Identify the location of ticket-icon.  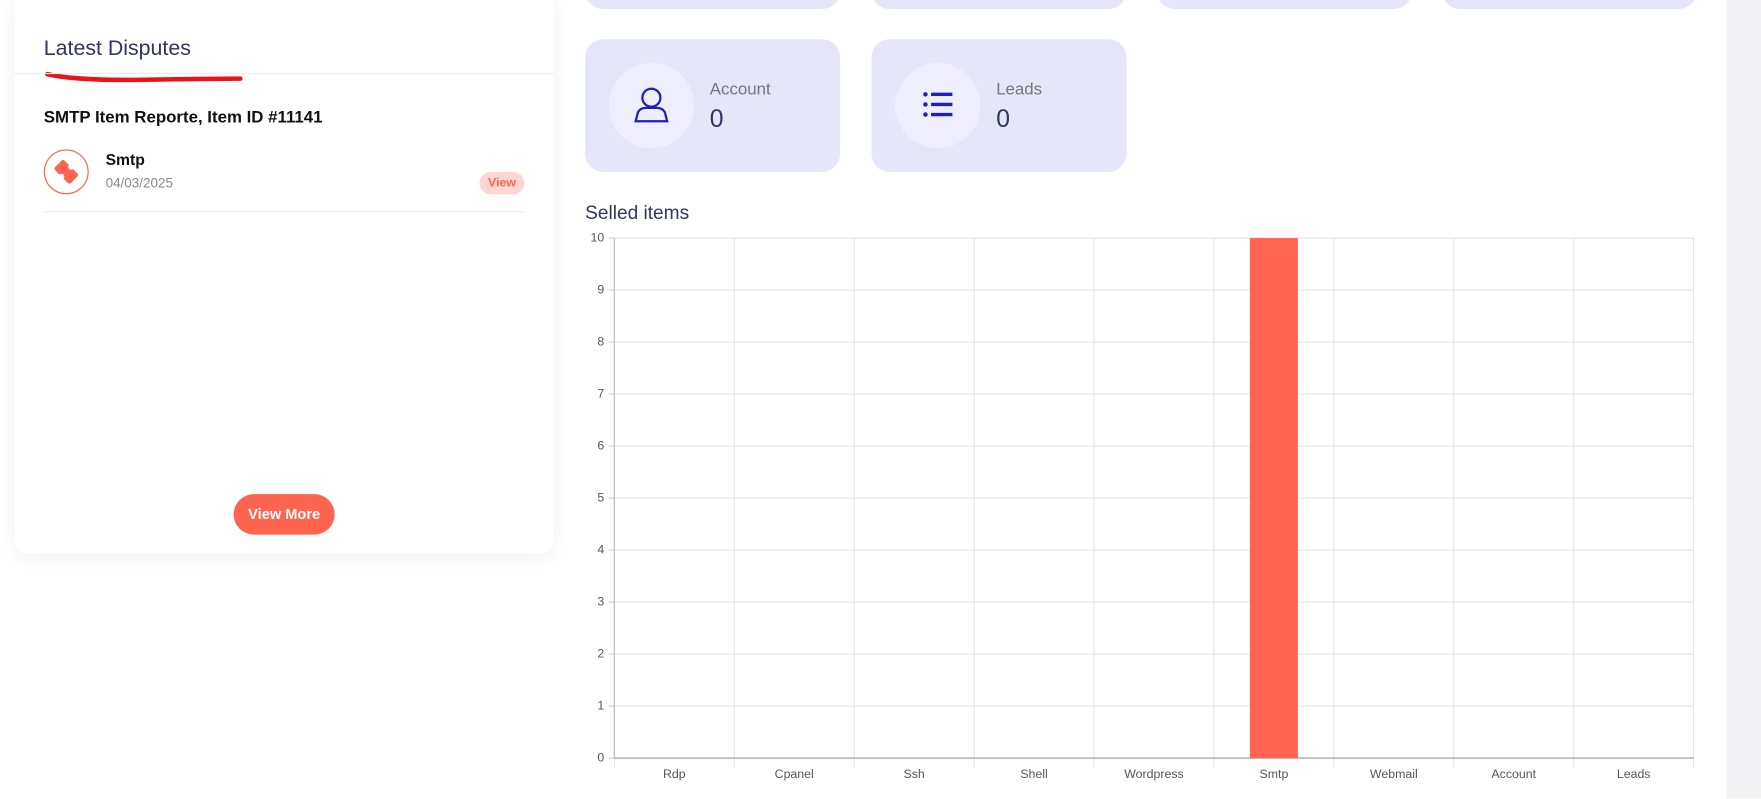
(66, 172).